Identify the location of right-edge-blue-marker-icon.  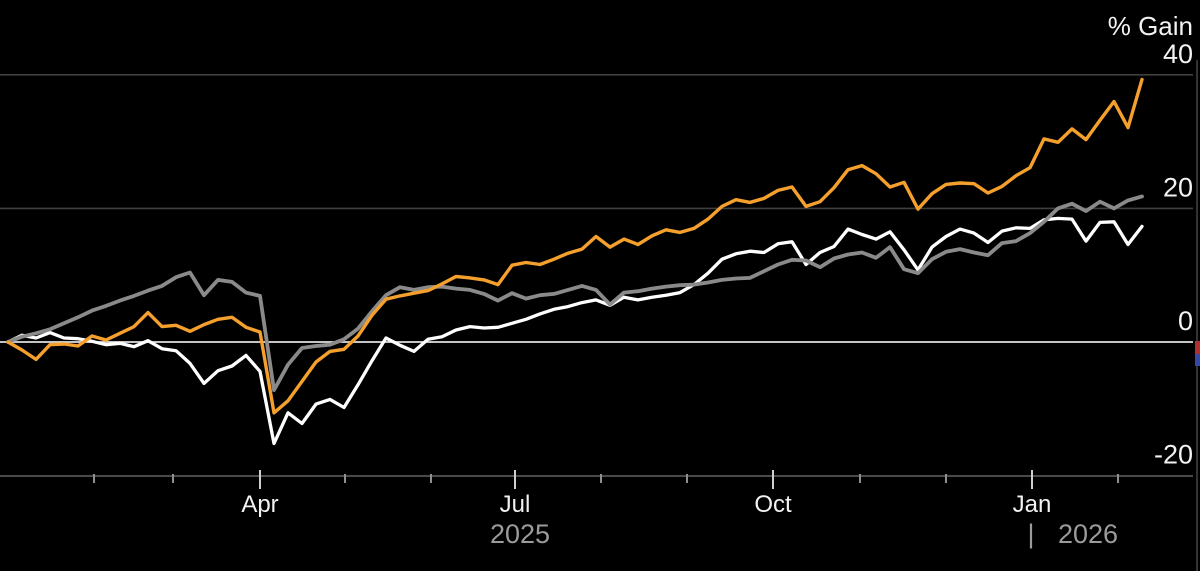
(1197, 360).